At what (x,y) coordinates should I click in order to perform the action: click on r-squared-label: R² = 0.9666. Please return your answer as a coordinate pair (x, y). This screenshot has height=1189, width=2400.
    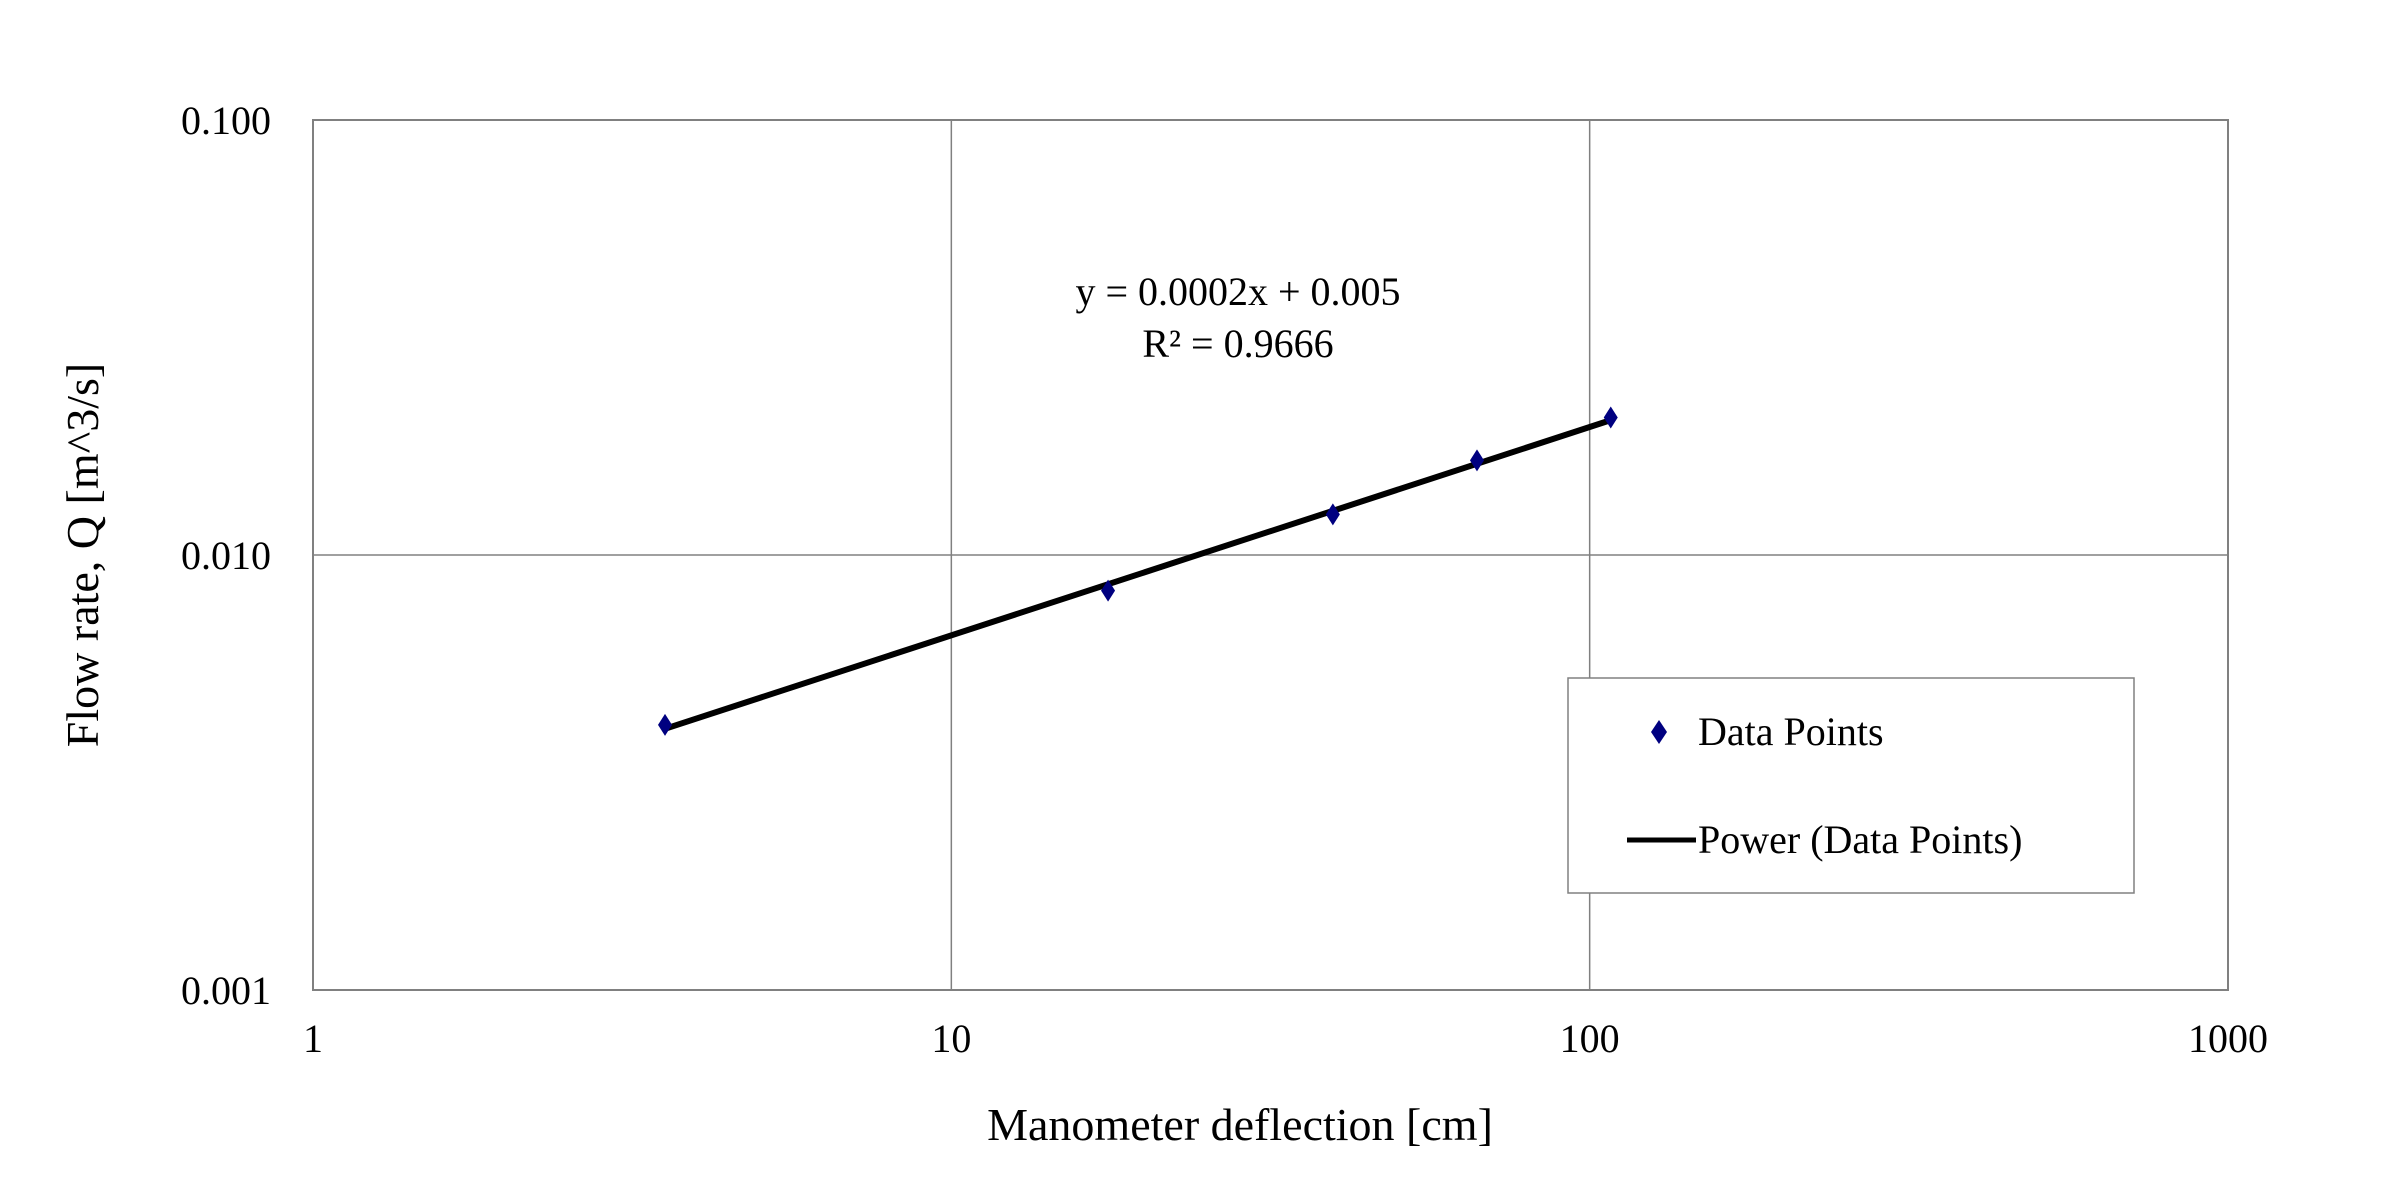
    Looking at the image, I should click on (1237, 343).